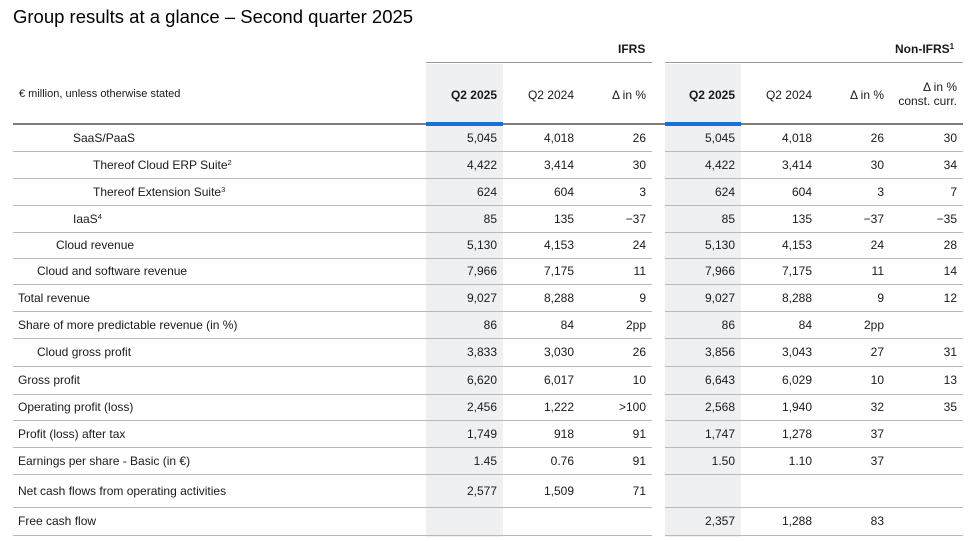 The image size is (972, 541). I want to click on non-ifrs-delta-cell: 32, so click(854, 407).